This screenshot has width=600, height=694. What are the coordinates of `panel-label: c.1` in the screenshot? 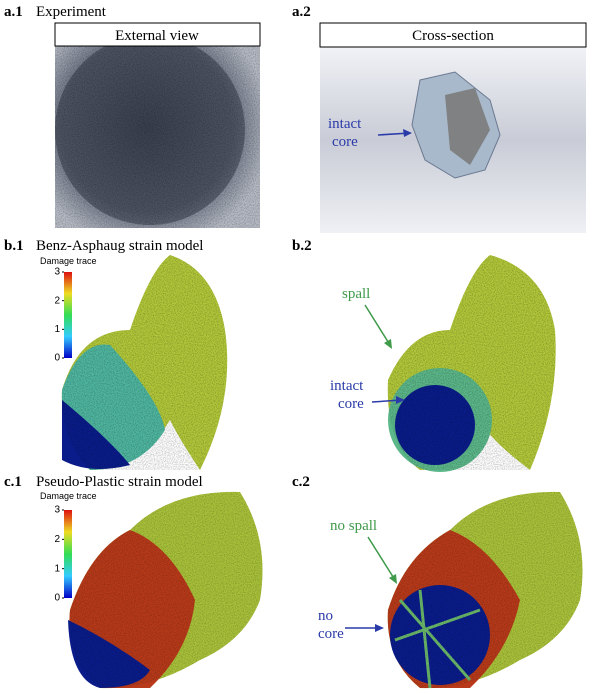 It's located at (13, 482).